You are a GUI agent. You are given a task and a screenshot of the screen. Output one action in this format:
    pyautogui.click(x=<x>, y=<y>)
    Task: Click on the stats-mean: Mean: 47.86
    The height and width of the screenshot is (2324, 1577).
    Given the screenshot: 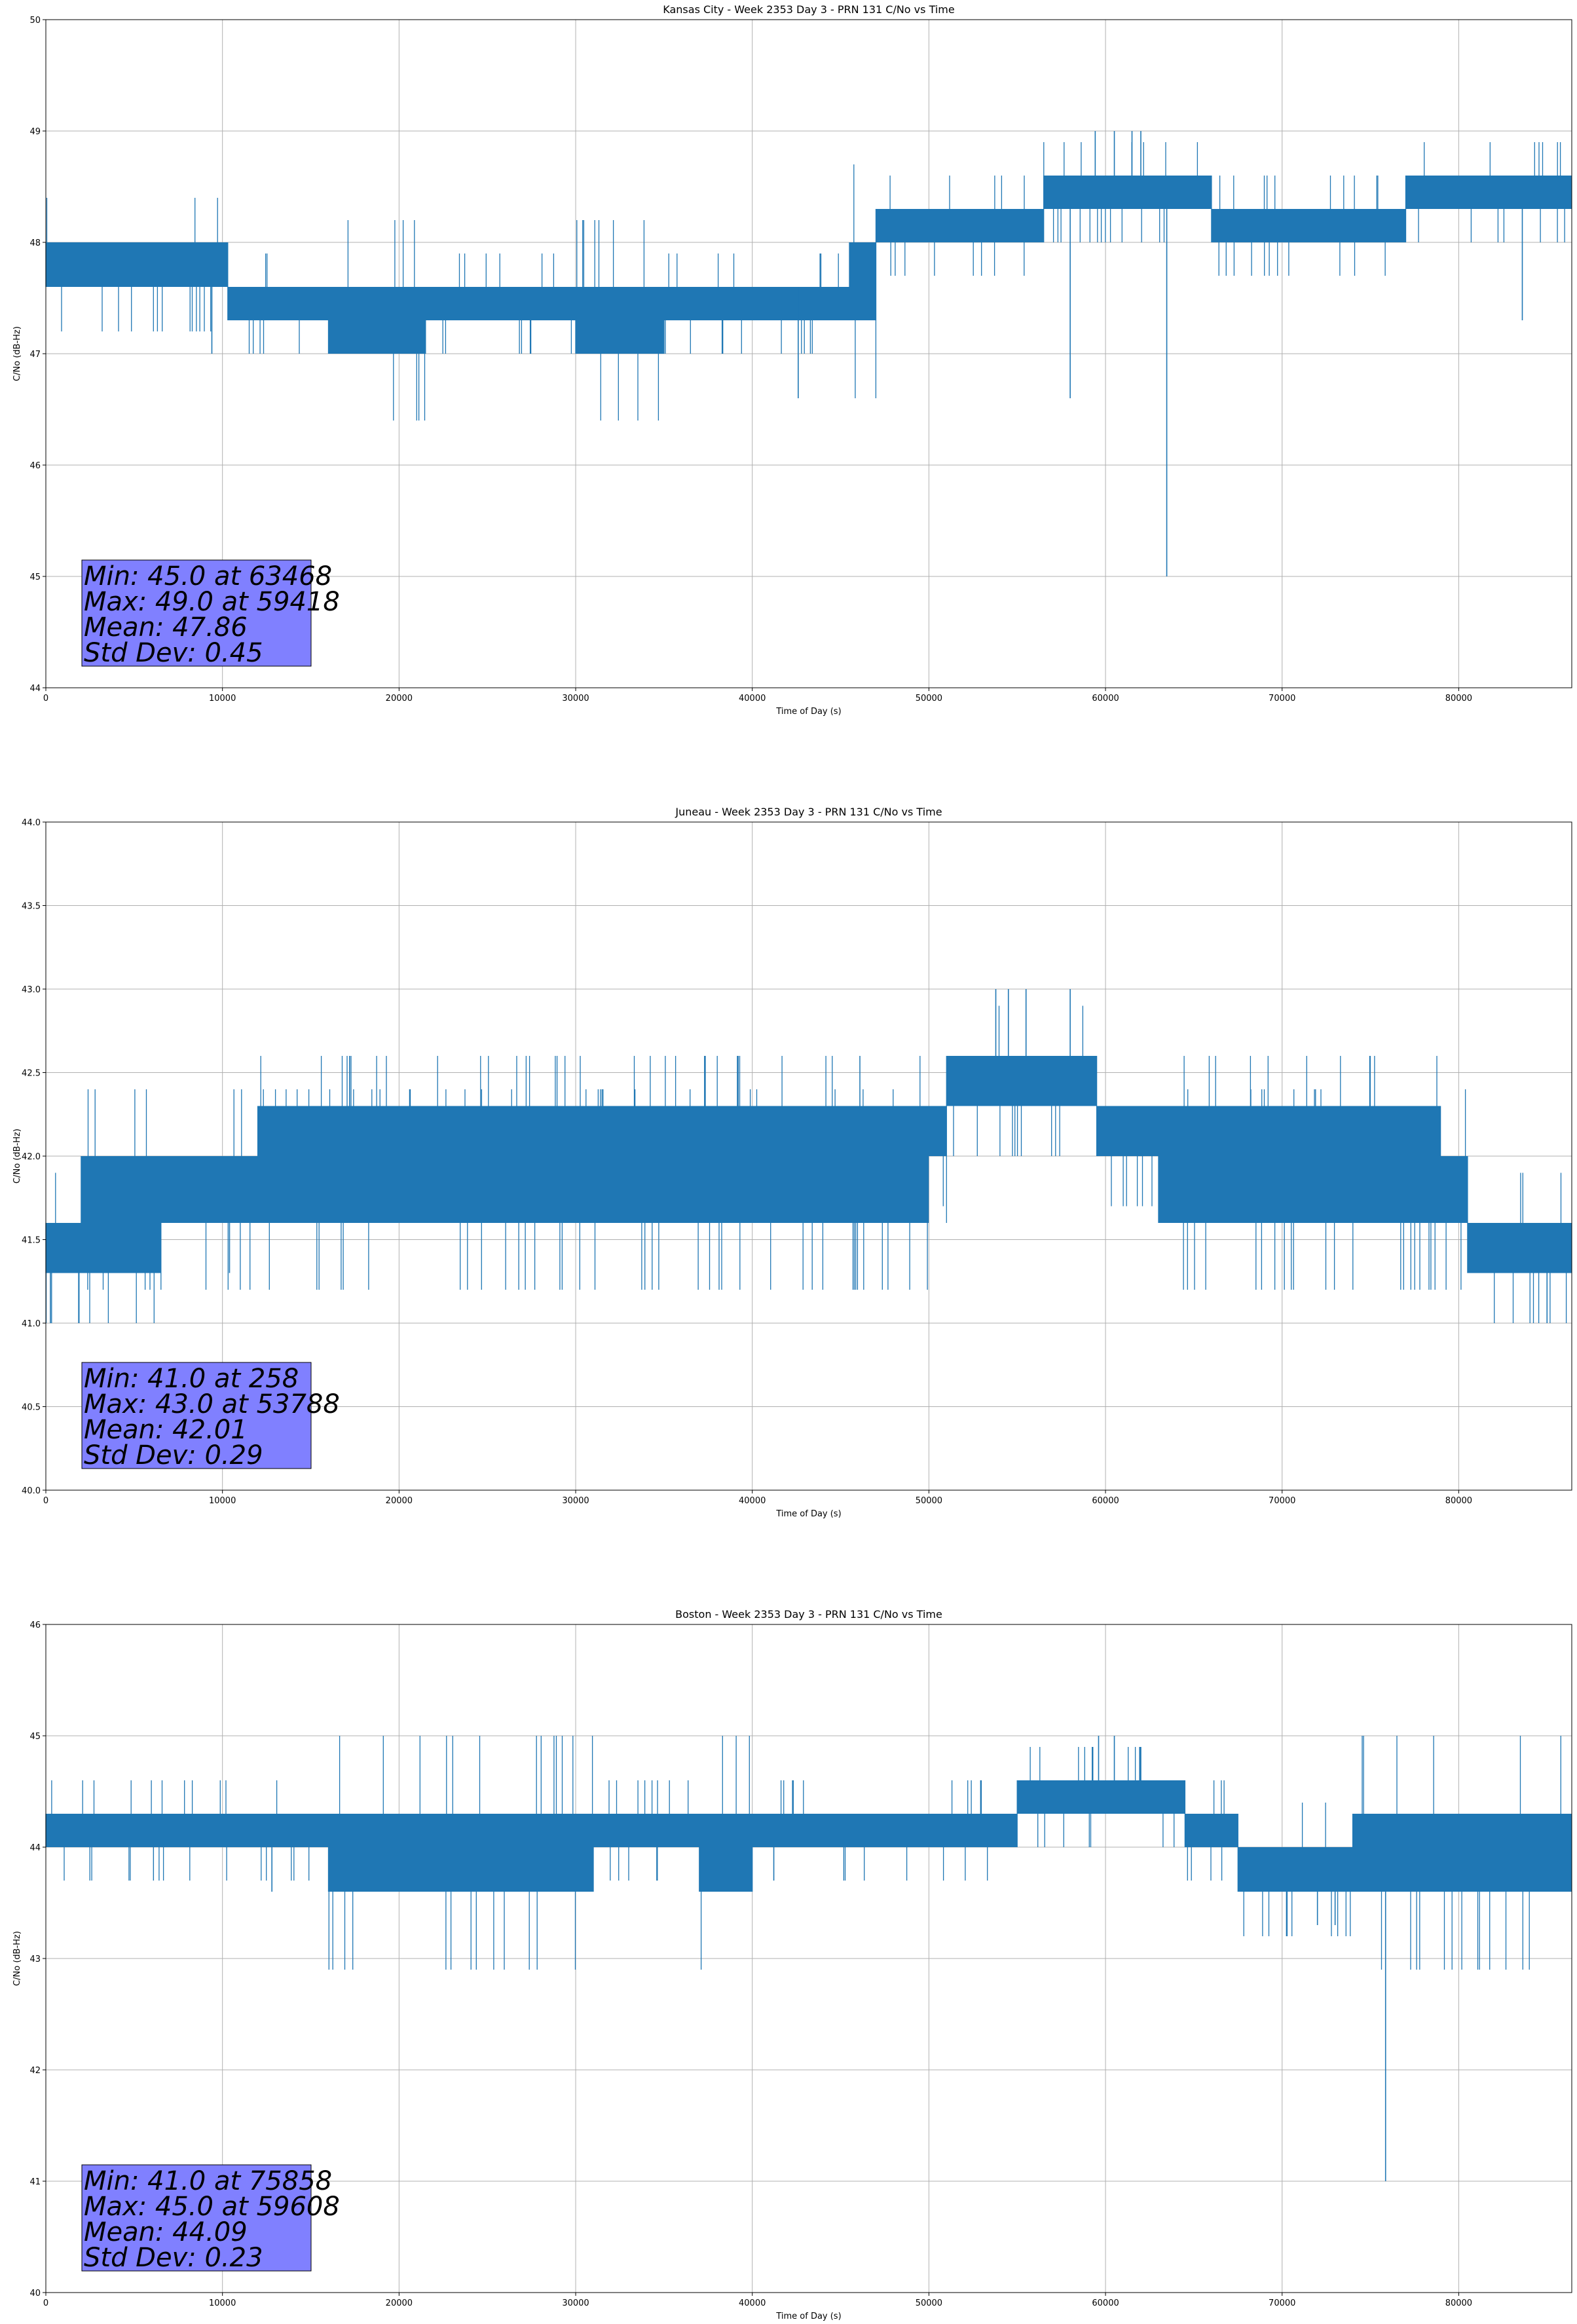 What is the action you would take?
    pyautogui.click(x=166, y=627)
    